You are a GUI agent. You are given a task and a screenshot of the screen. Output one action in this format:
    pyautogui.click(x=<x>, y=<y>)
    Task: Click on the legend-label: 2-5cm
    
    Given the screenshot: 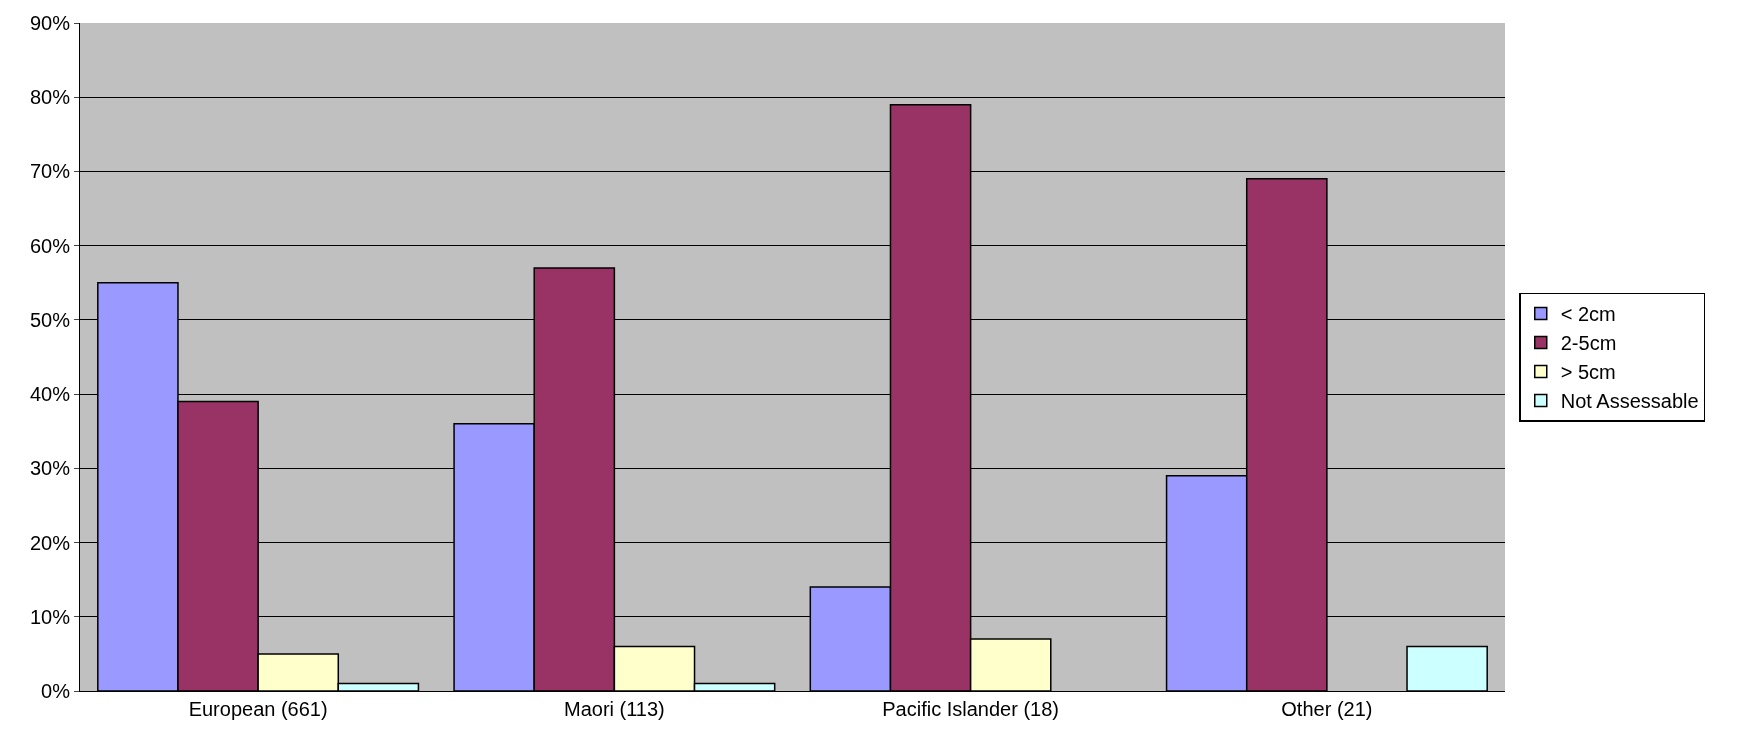 What is the action you would take?
    pyautogui.click(x=1588, y=343)
    